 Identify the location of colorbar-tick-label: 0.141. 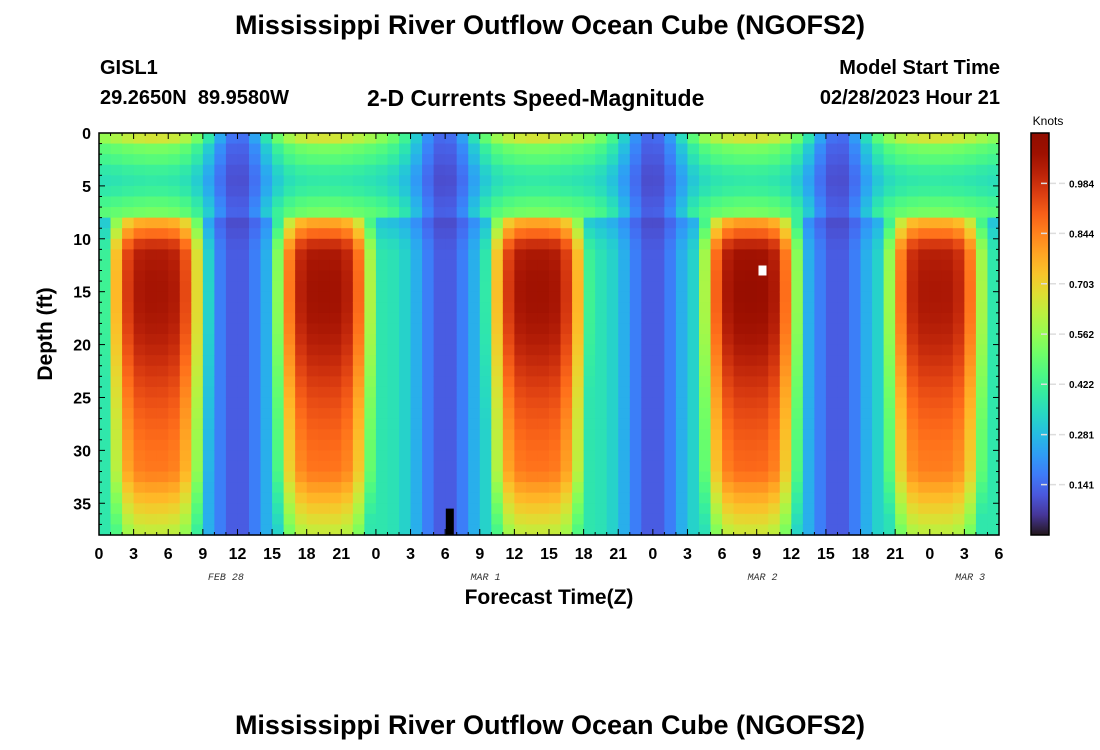
(1081, 486).